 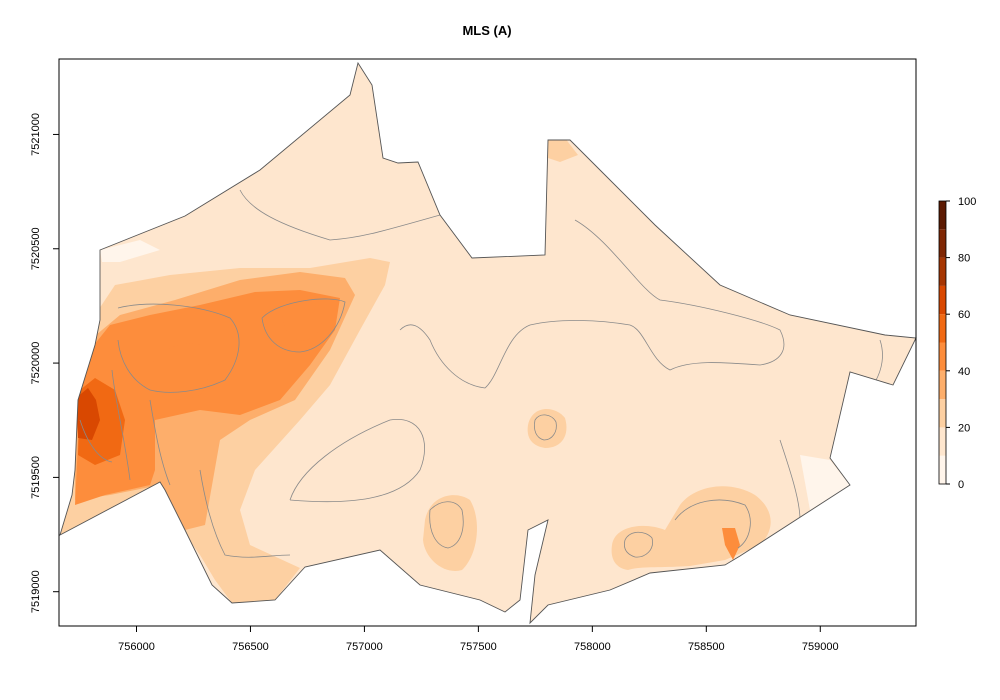 I want to click on legend-tick-label: 40, so click(x=964, y=372).